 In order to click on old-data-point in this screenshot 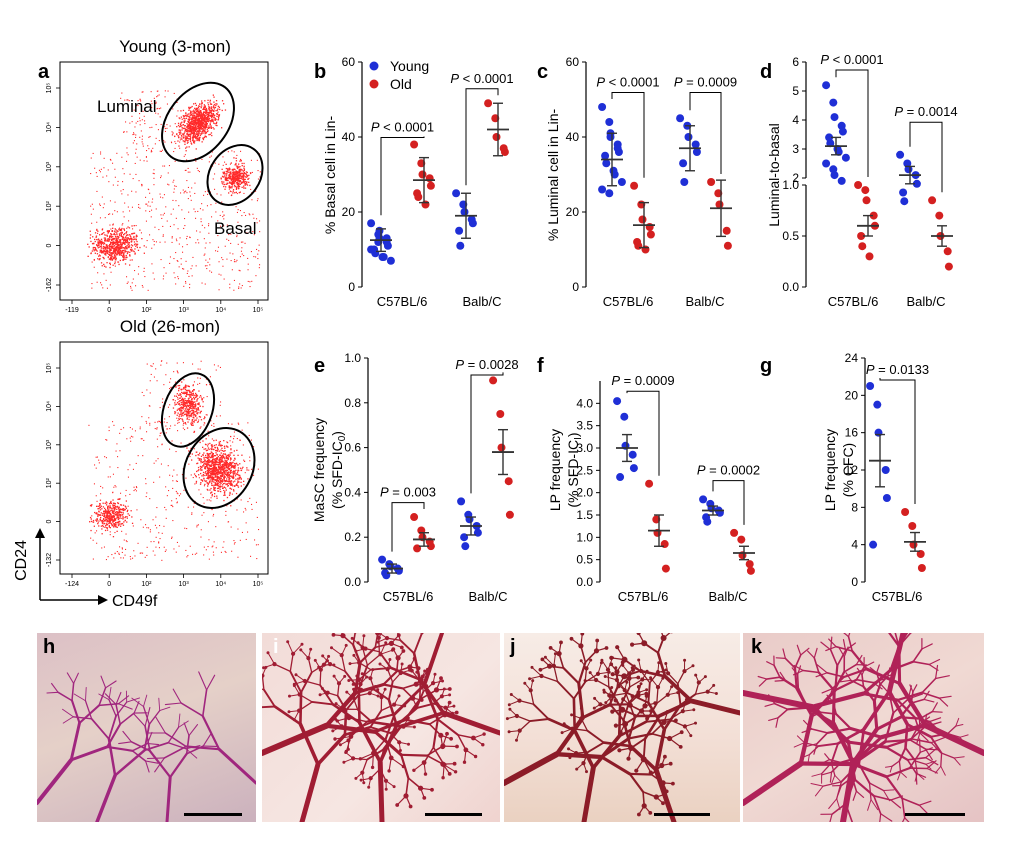, I will do `click(496, 137)`.